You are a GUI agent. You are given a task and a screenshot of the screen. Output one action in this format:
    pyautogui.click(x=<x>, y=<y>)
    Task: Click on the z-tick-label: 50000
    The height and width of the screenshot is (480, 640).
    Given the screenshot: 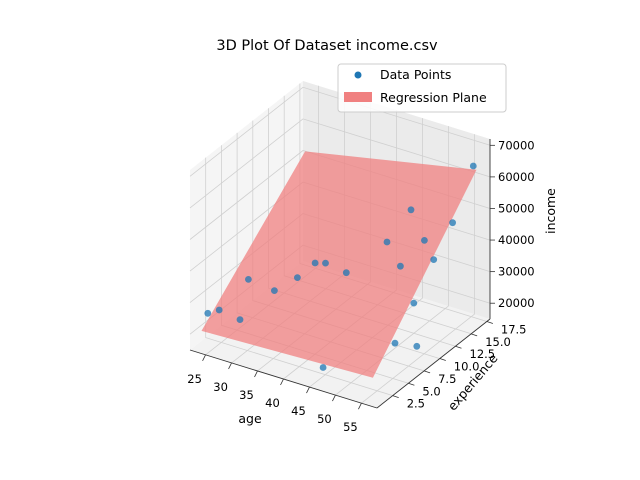 What is the action you would take?
    pyautogui.click(x=516, y=209)
    